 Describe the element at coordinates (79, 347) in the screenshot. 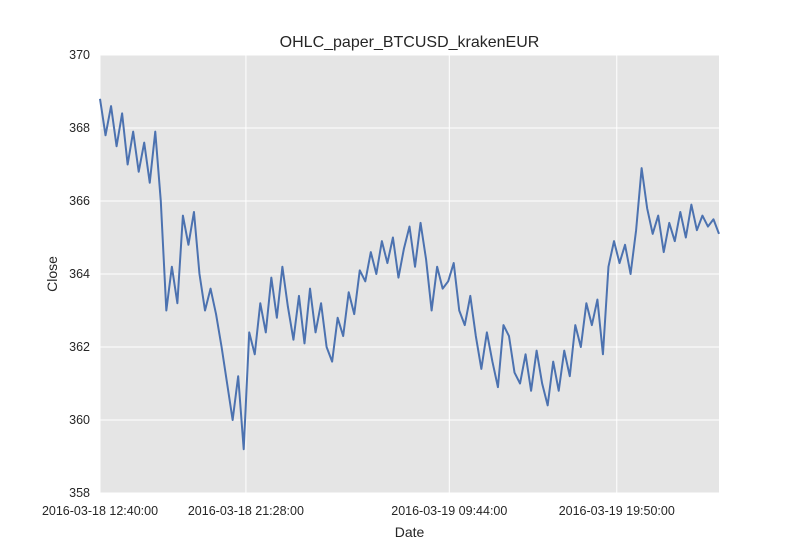

I see `y-tick-label: 362` at that location.